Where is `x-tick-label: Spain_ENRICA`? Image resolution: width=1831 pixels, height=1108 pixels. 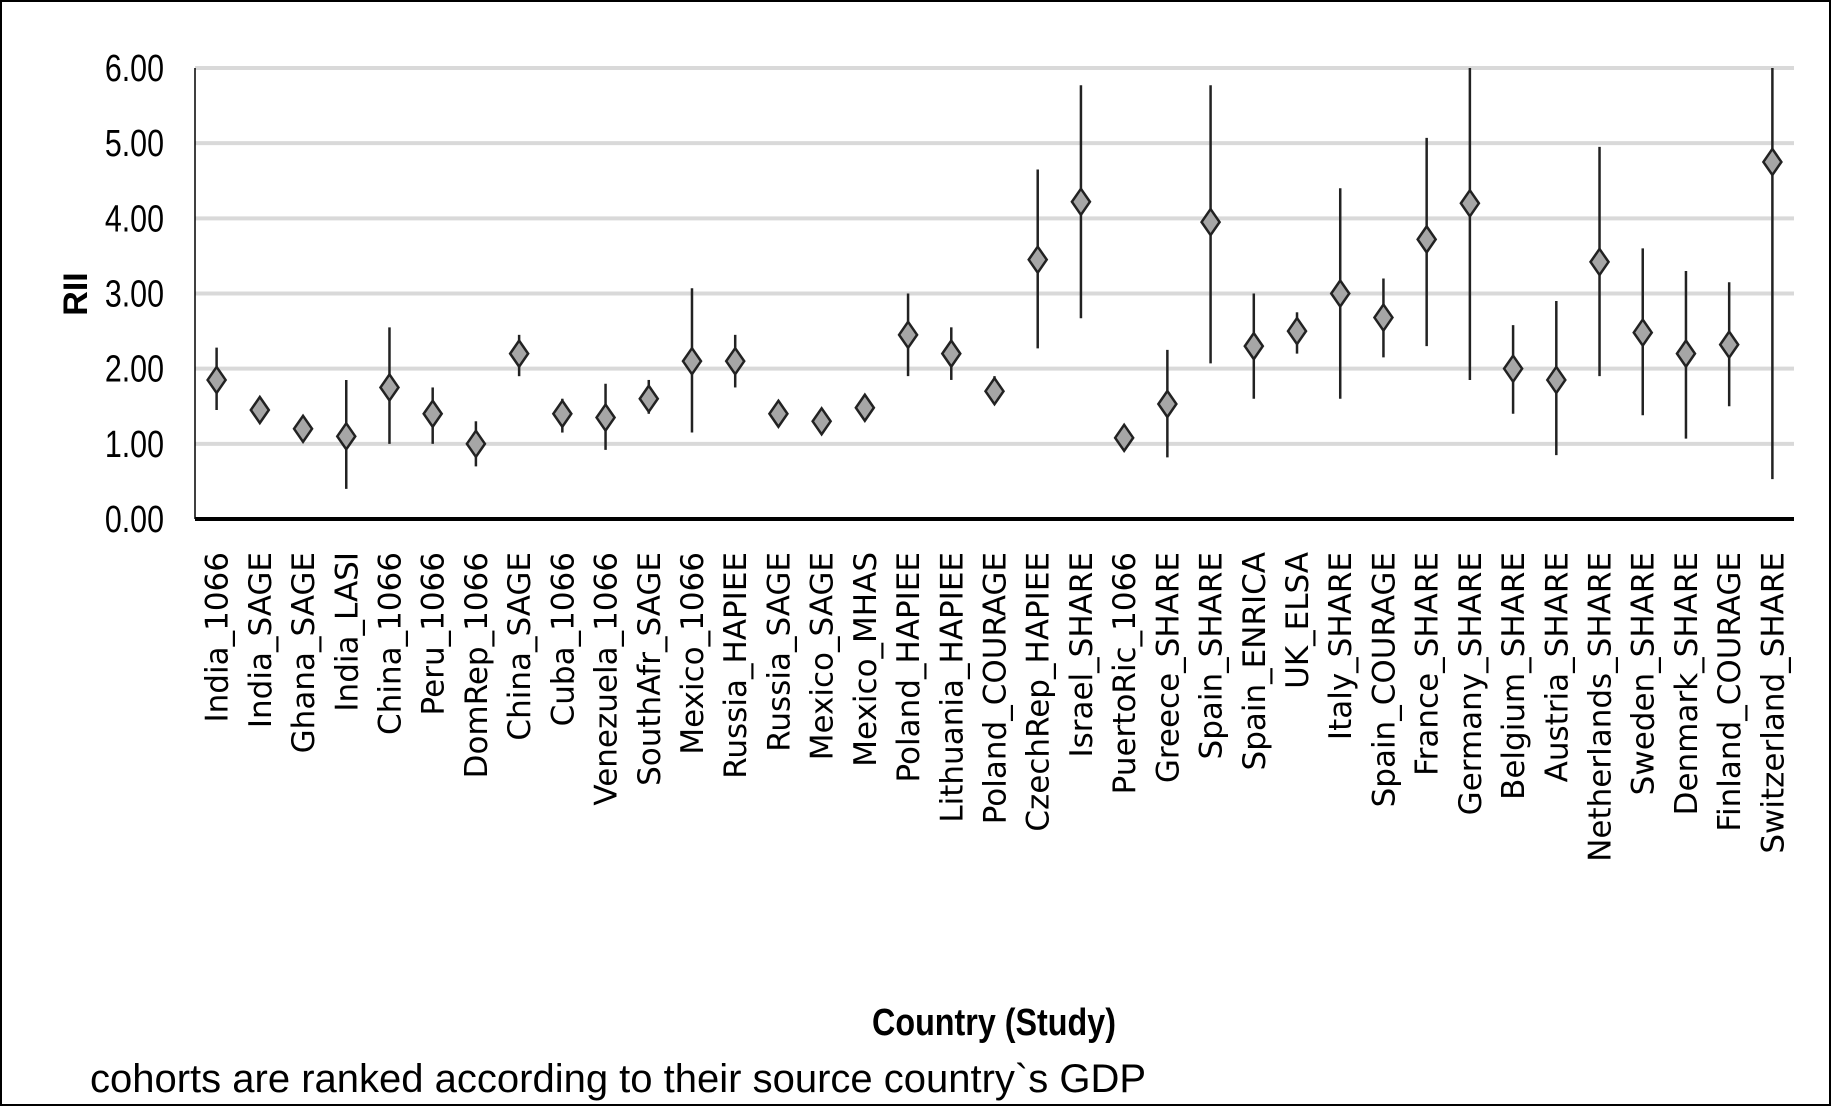
x-tick-label: Spain_ENRICA is located at coordinates (1255, 661).